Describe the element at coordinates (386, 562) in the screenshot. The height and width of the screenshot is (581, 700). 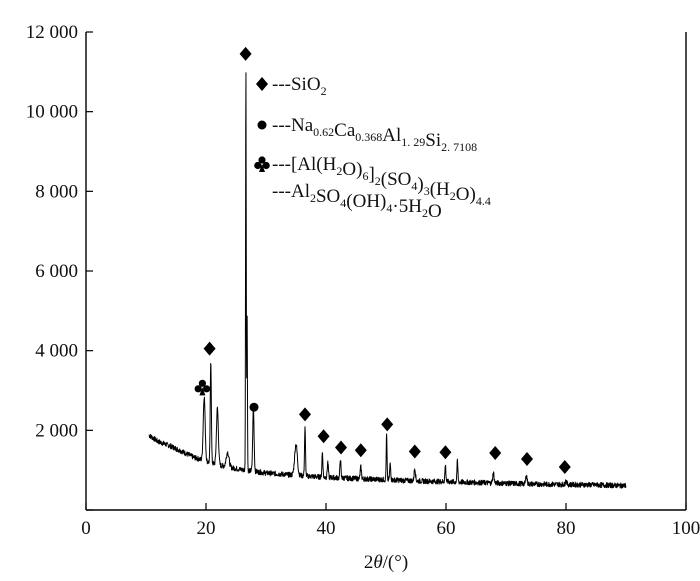
I see `x-axis-title: 2θ/(°)` at that location.